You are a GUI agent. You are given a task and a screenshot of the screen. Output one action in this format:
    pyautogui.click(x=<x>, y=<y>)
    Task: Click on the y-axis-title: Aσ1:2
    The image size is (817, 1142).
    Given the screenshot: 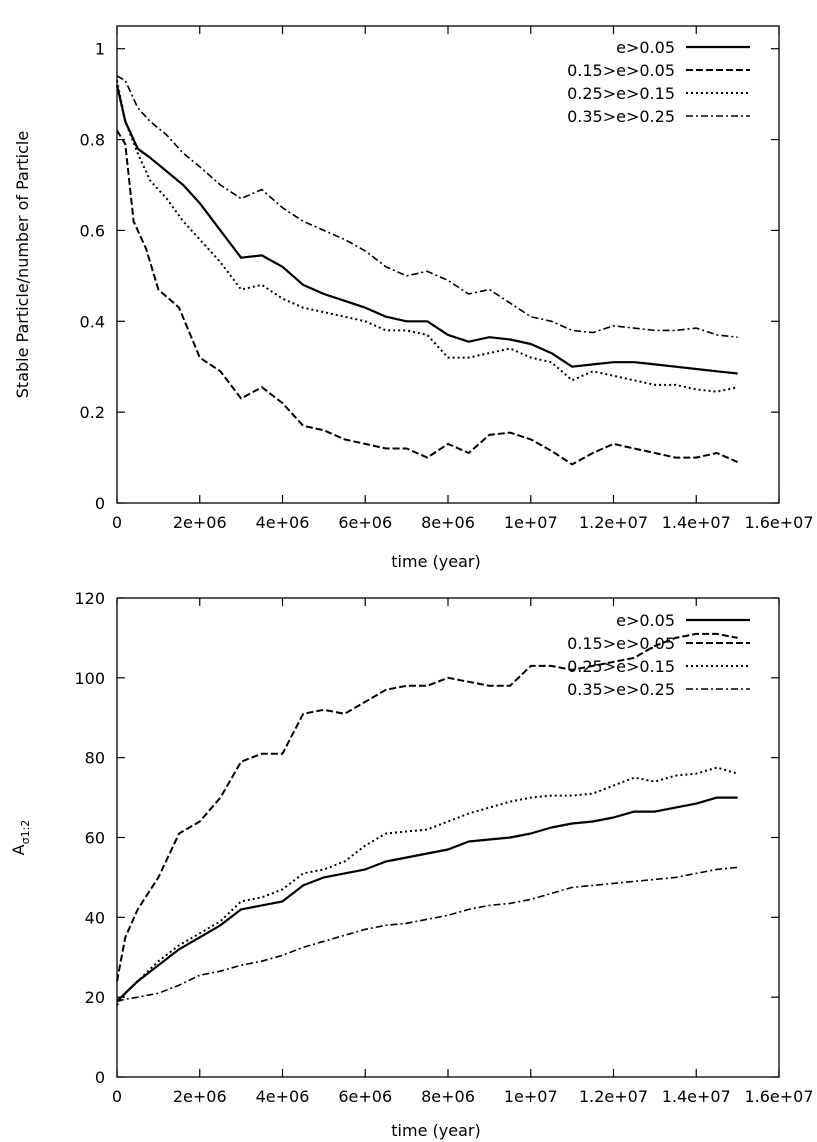 What is the action you would take?
    pyautogui.click(x=20, y=838)
    